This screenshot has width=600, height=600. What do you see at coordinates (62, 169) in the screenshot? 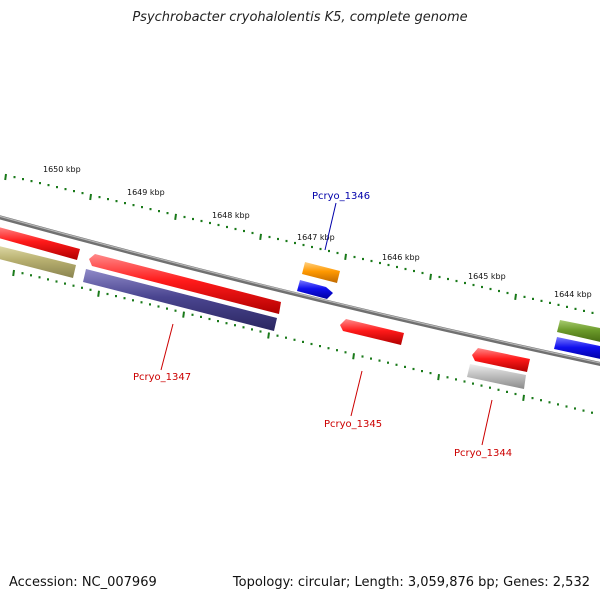
I see `scale-label-1650: 1650 kbp` at bounding box center [62, 169].